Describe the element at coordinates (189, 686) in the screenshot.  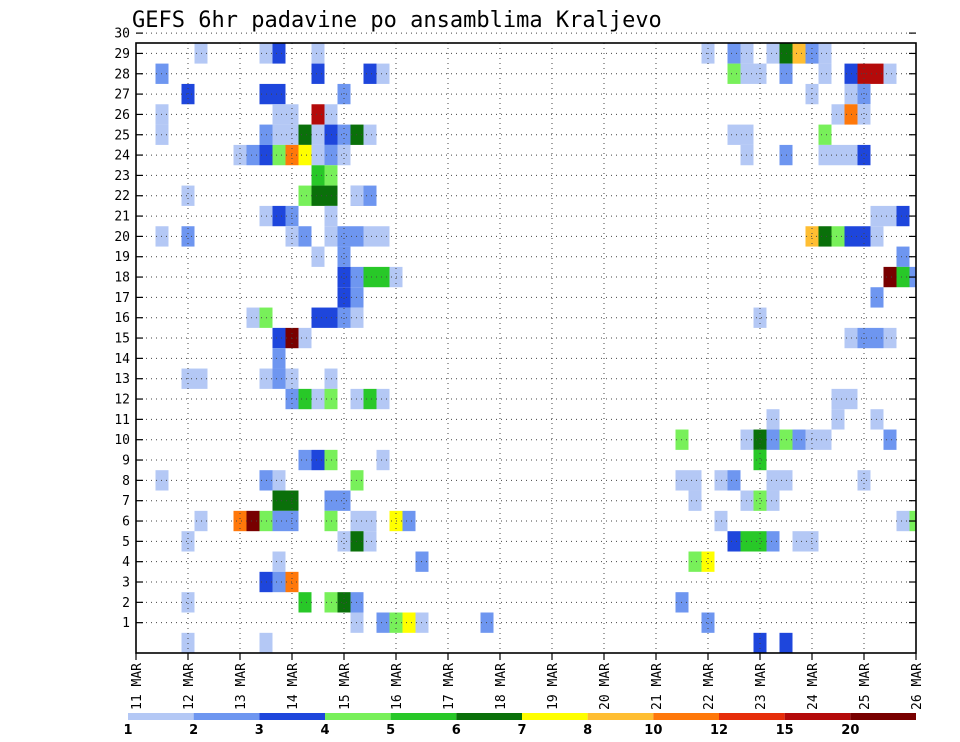
I see `x-tick-label: 12 MAR` at that location.